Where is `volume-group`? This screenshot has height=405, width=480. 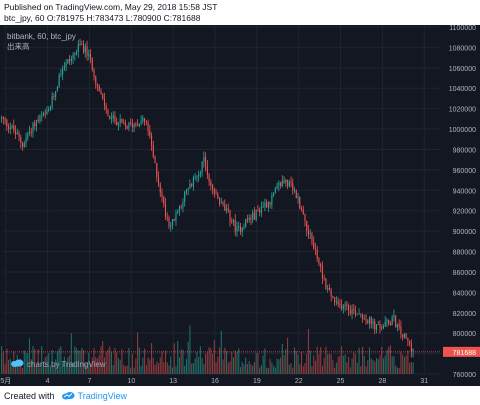 volume-group is located at coordinates (207, 349).